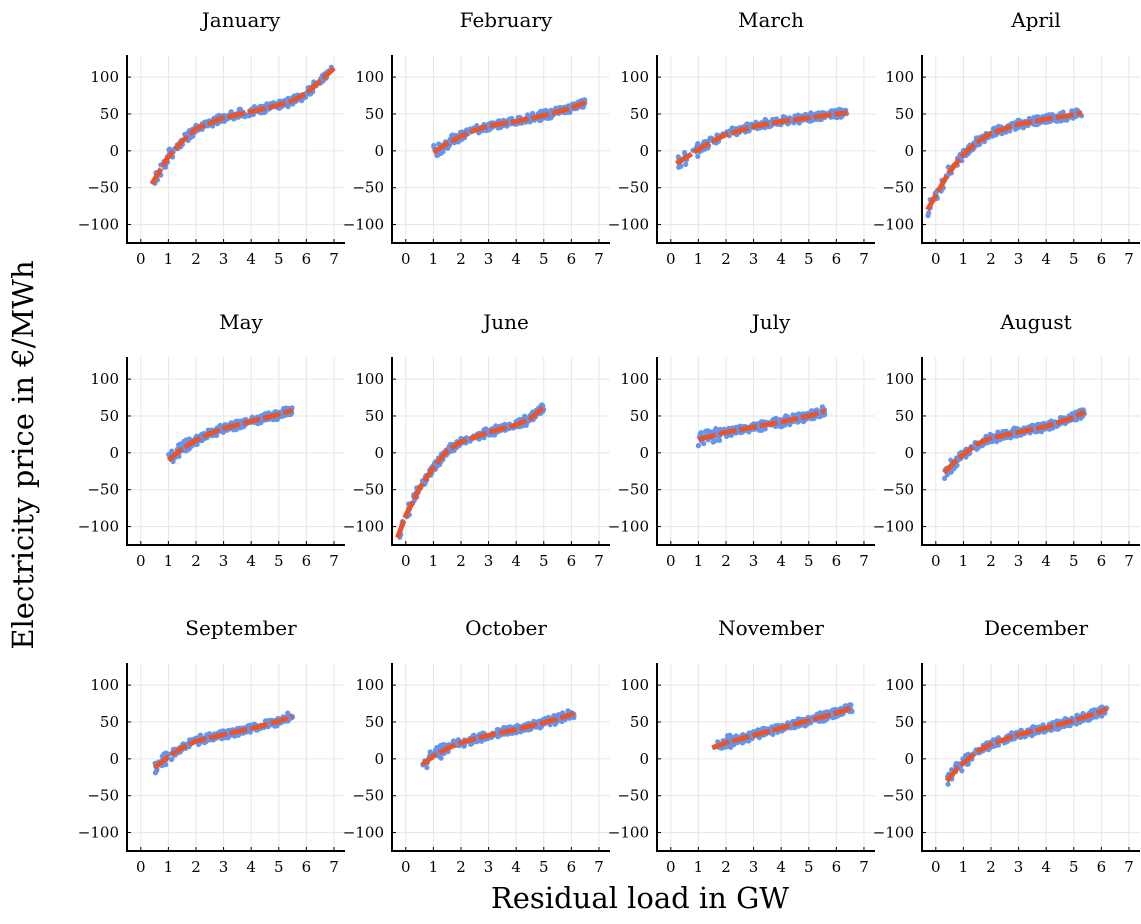 This screenshot has width=1141, height=924. What do you see at coordinates (1035, 322) in the screenshot?
I see `panel-title: August` at bounding box center [1035, 322].